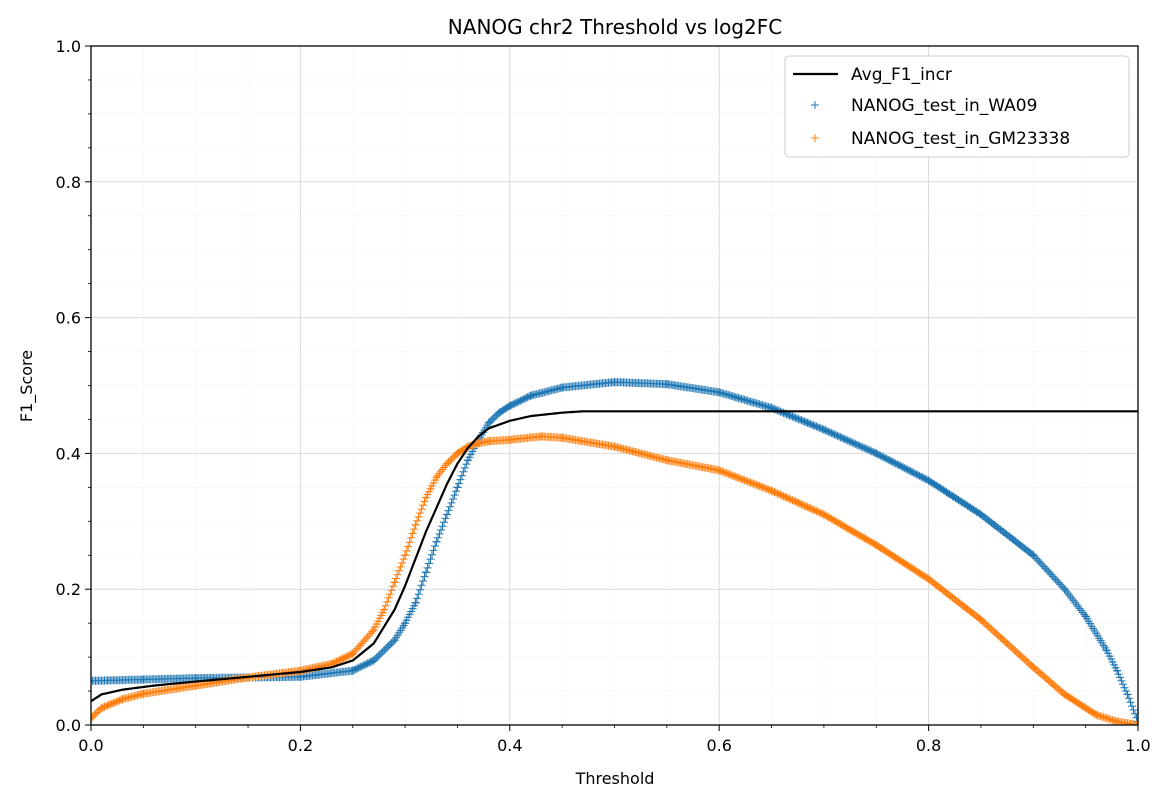 The height and width of the screenshot is (803, 1169). Describe the element at coordinates (1137, 745) in the screenshot. I see `x-tick-label: 1.0` at that location.